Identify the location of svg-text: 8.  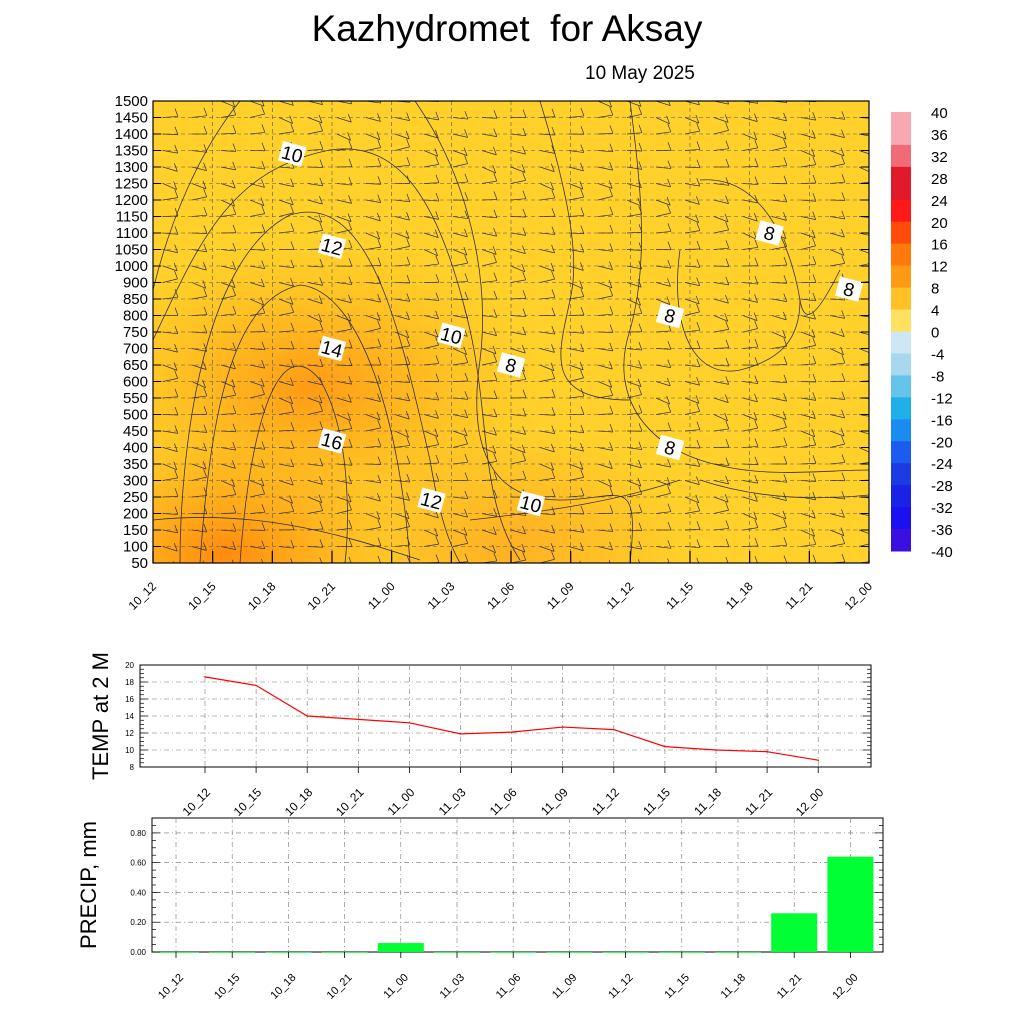
(670, 316).